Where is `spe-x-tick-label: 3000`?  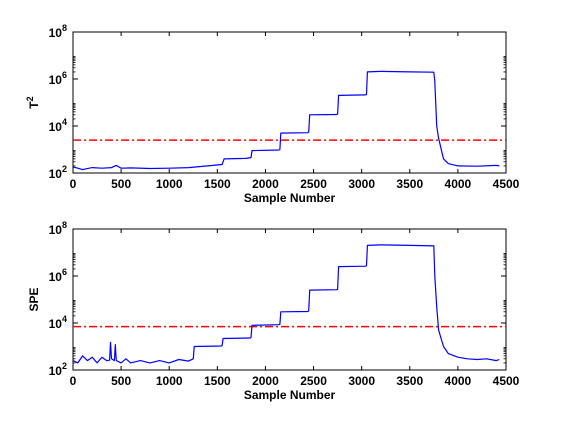
spe-x-tick-label: 3000 is located at coordinates (361, 381).